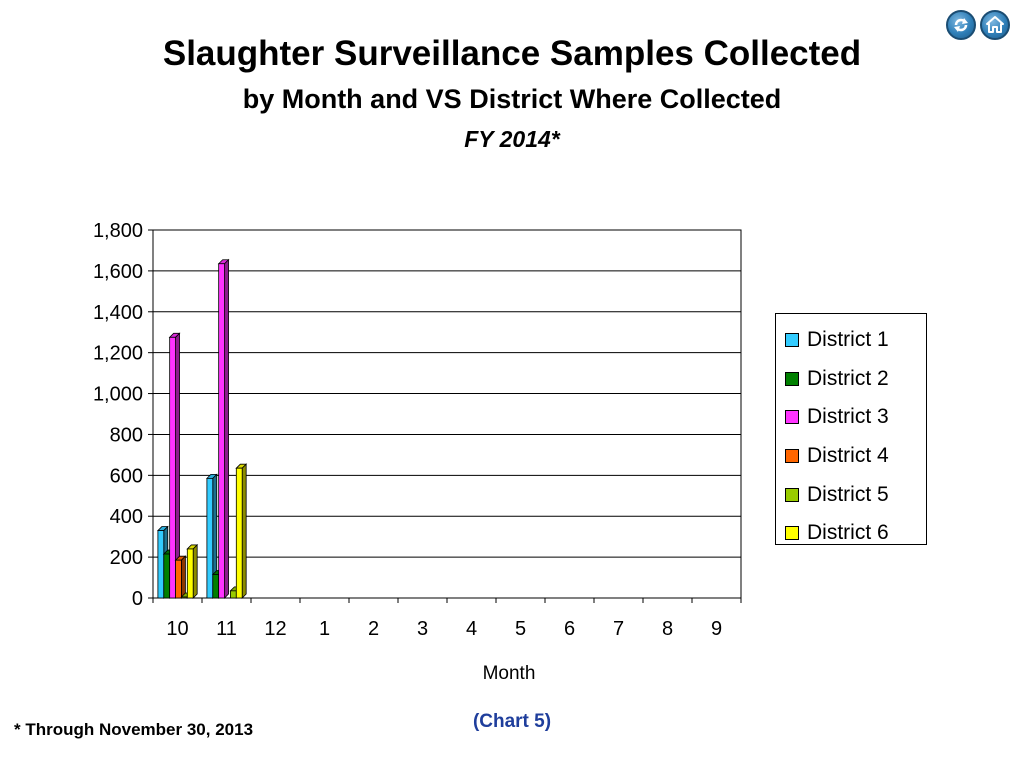 The height and width of the screenshot is (768, 1024). I want to click on x-axis-title: Month, so click(509, 673).